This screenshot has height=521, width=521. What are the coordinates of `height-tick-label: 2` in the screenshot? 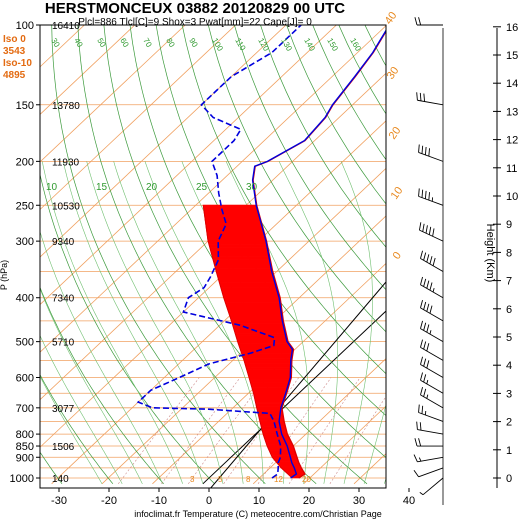 It's located at (509, 423).